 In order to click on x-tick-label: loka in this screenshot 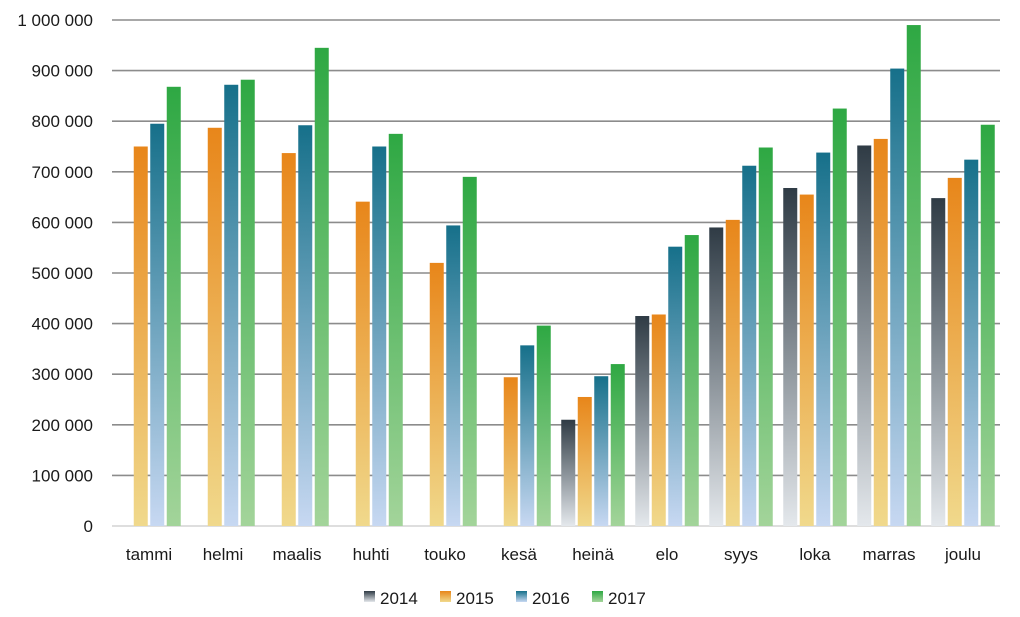, I will do `click(815, 554)`.